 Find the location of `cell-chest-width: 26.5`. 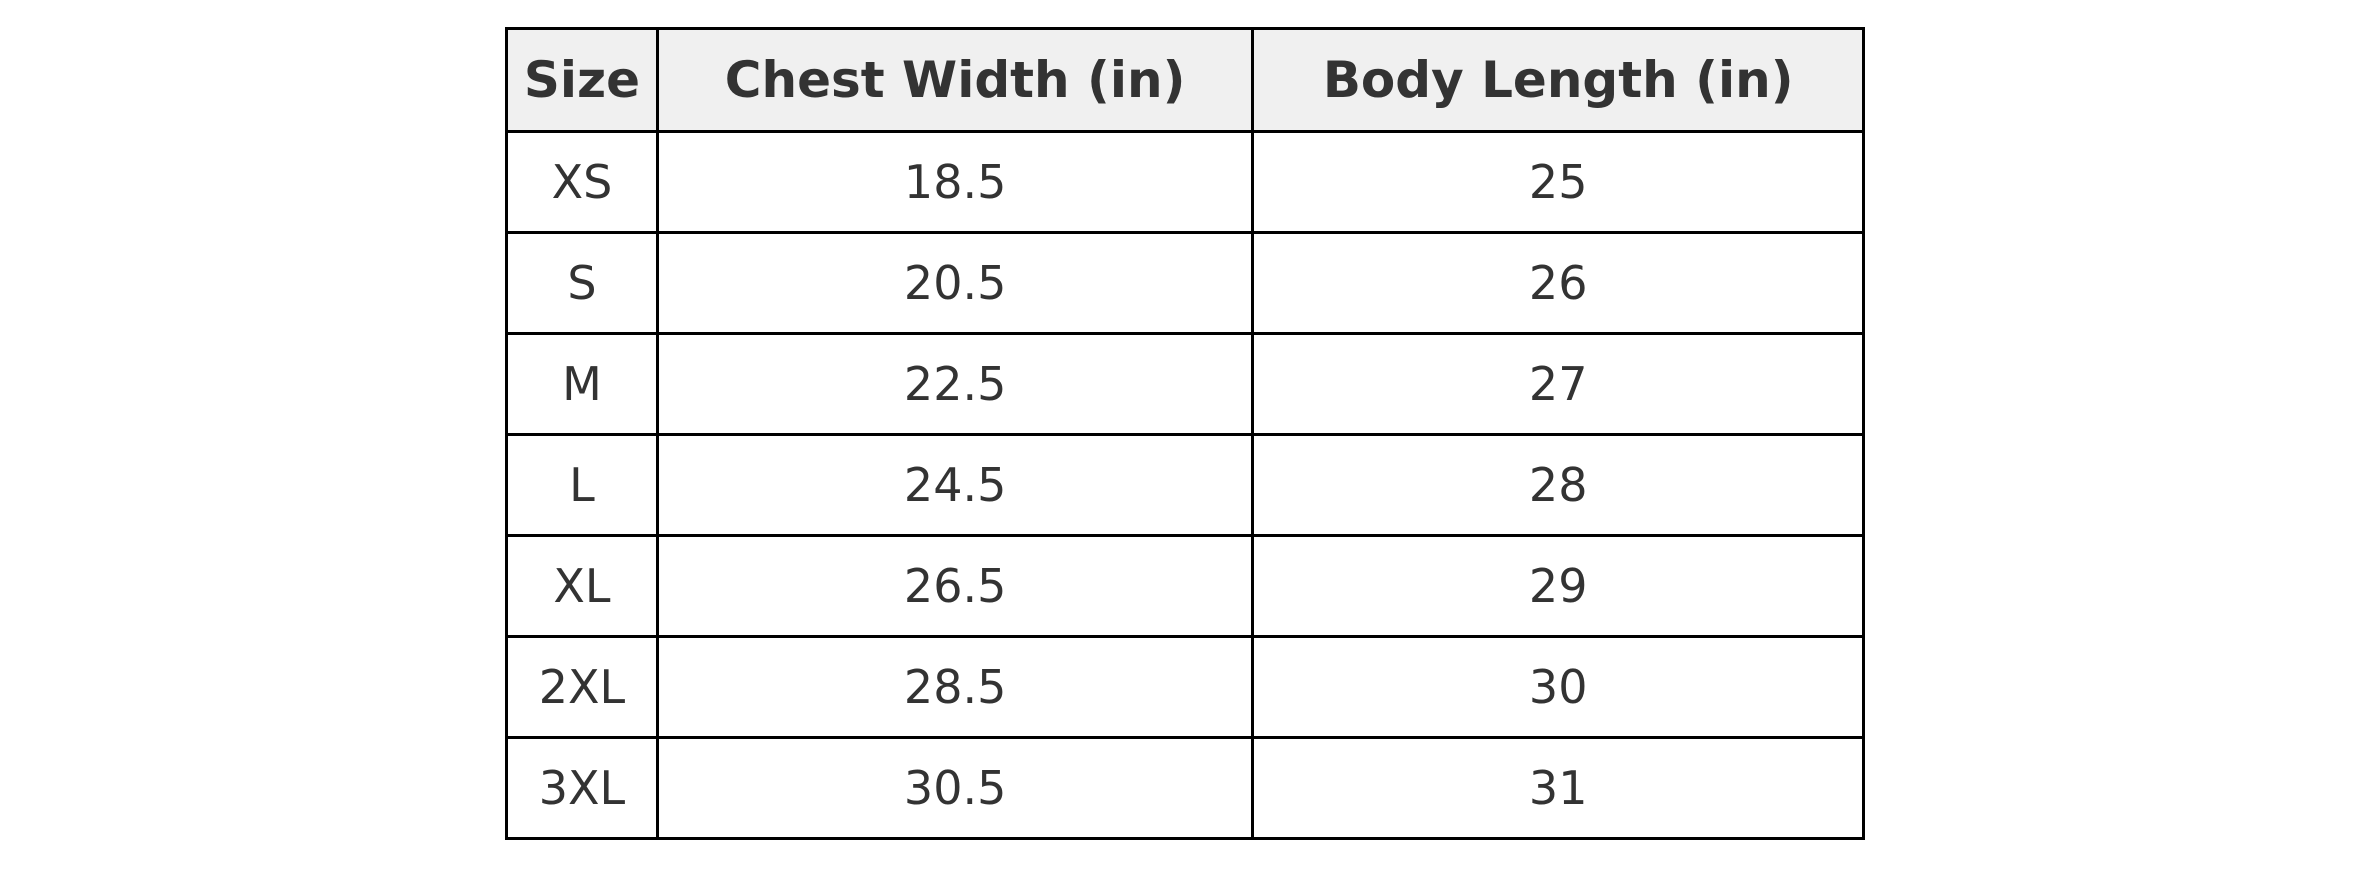

cell-chest-width: 26.5 is located at coordinates (955, 586).